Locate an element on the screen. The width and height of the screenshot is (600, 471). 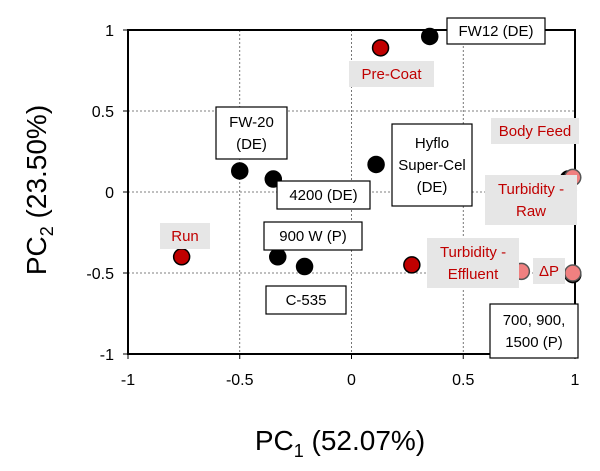
x-tick-label: 0.5 is located at coordinates (463, 380).